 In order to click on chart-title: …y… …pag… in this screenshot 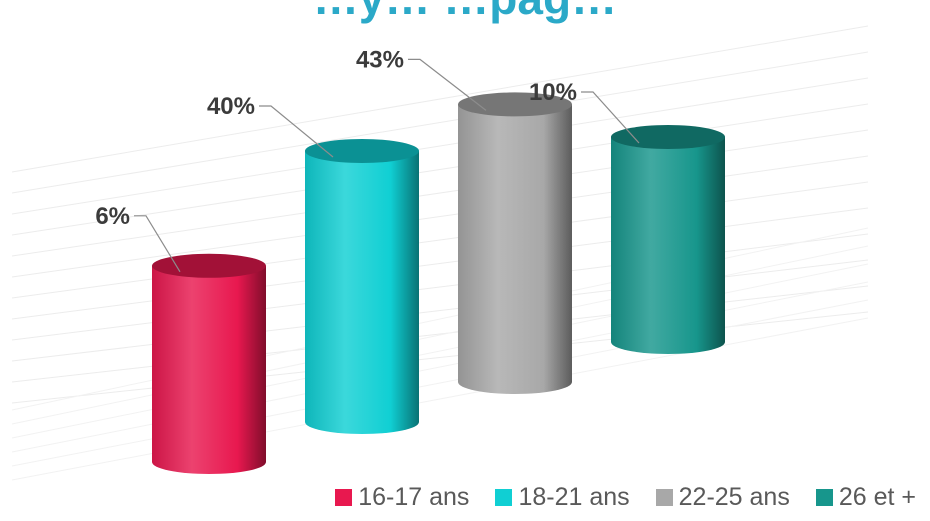, I will do `click(465, 12)`.